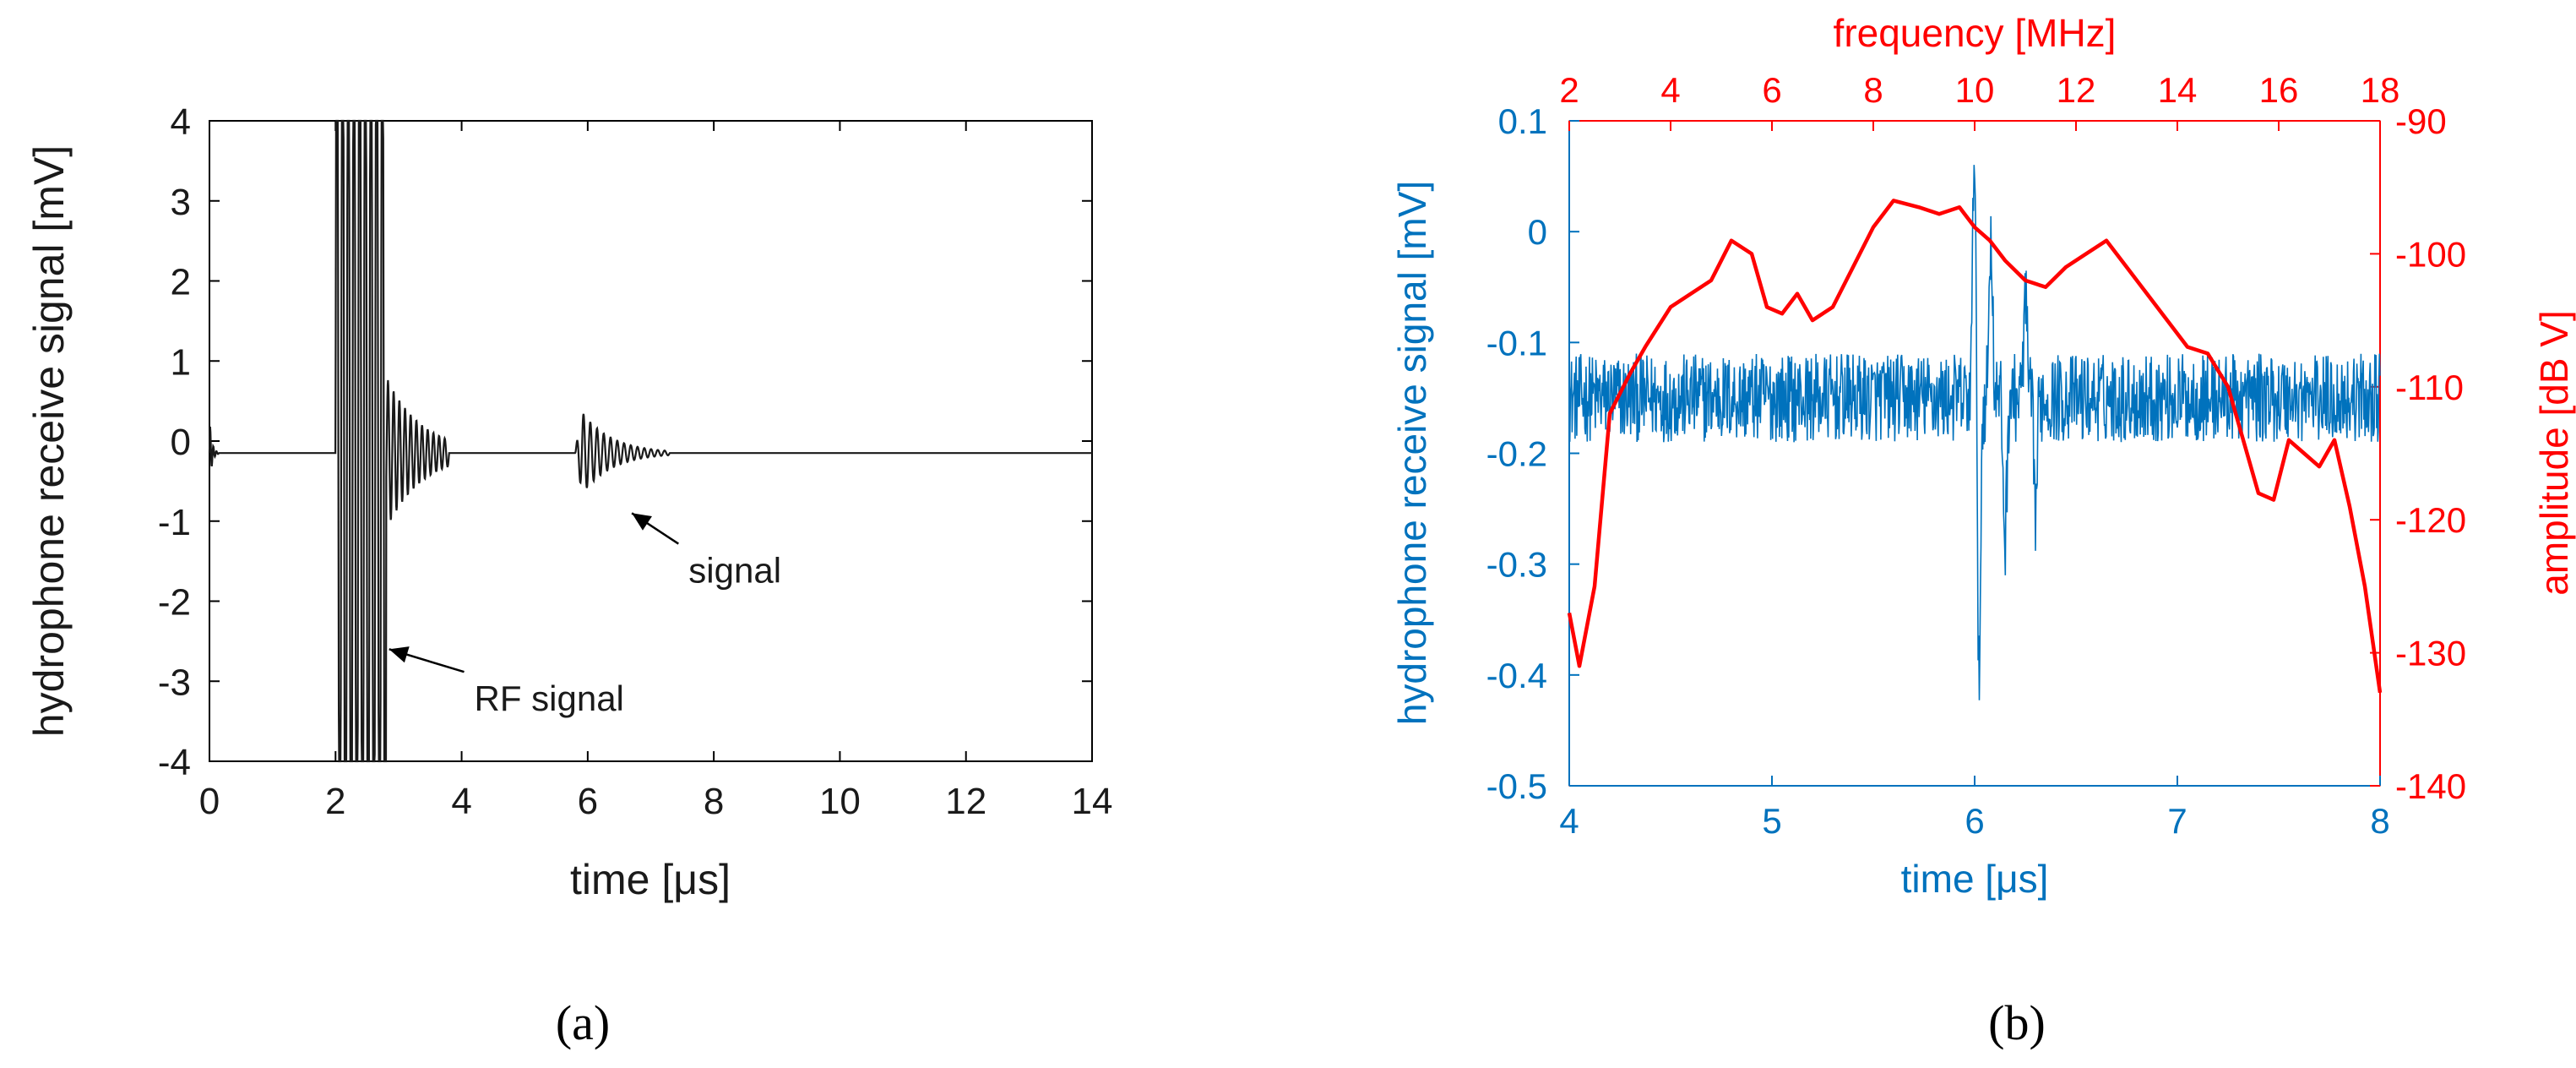  I want to click on panel-a-annotation-label: RF signal, so click(549, 698).